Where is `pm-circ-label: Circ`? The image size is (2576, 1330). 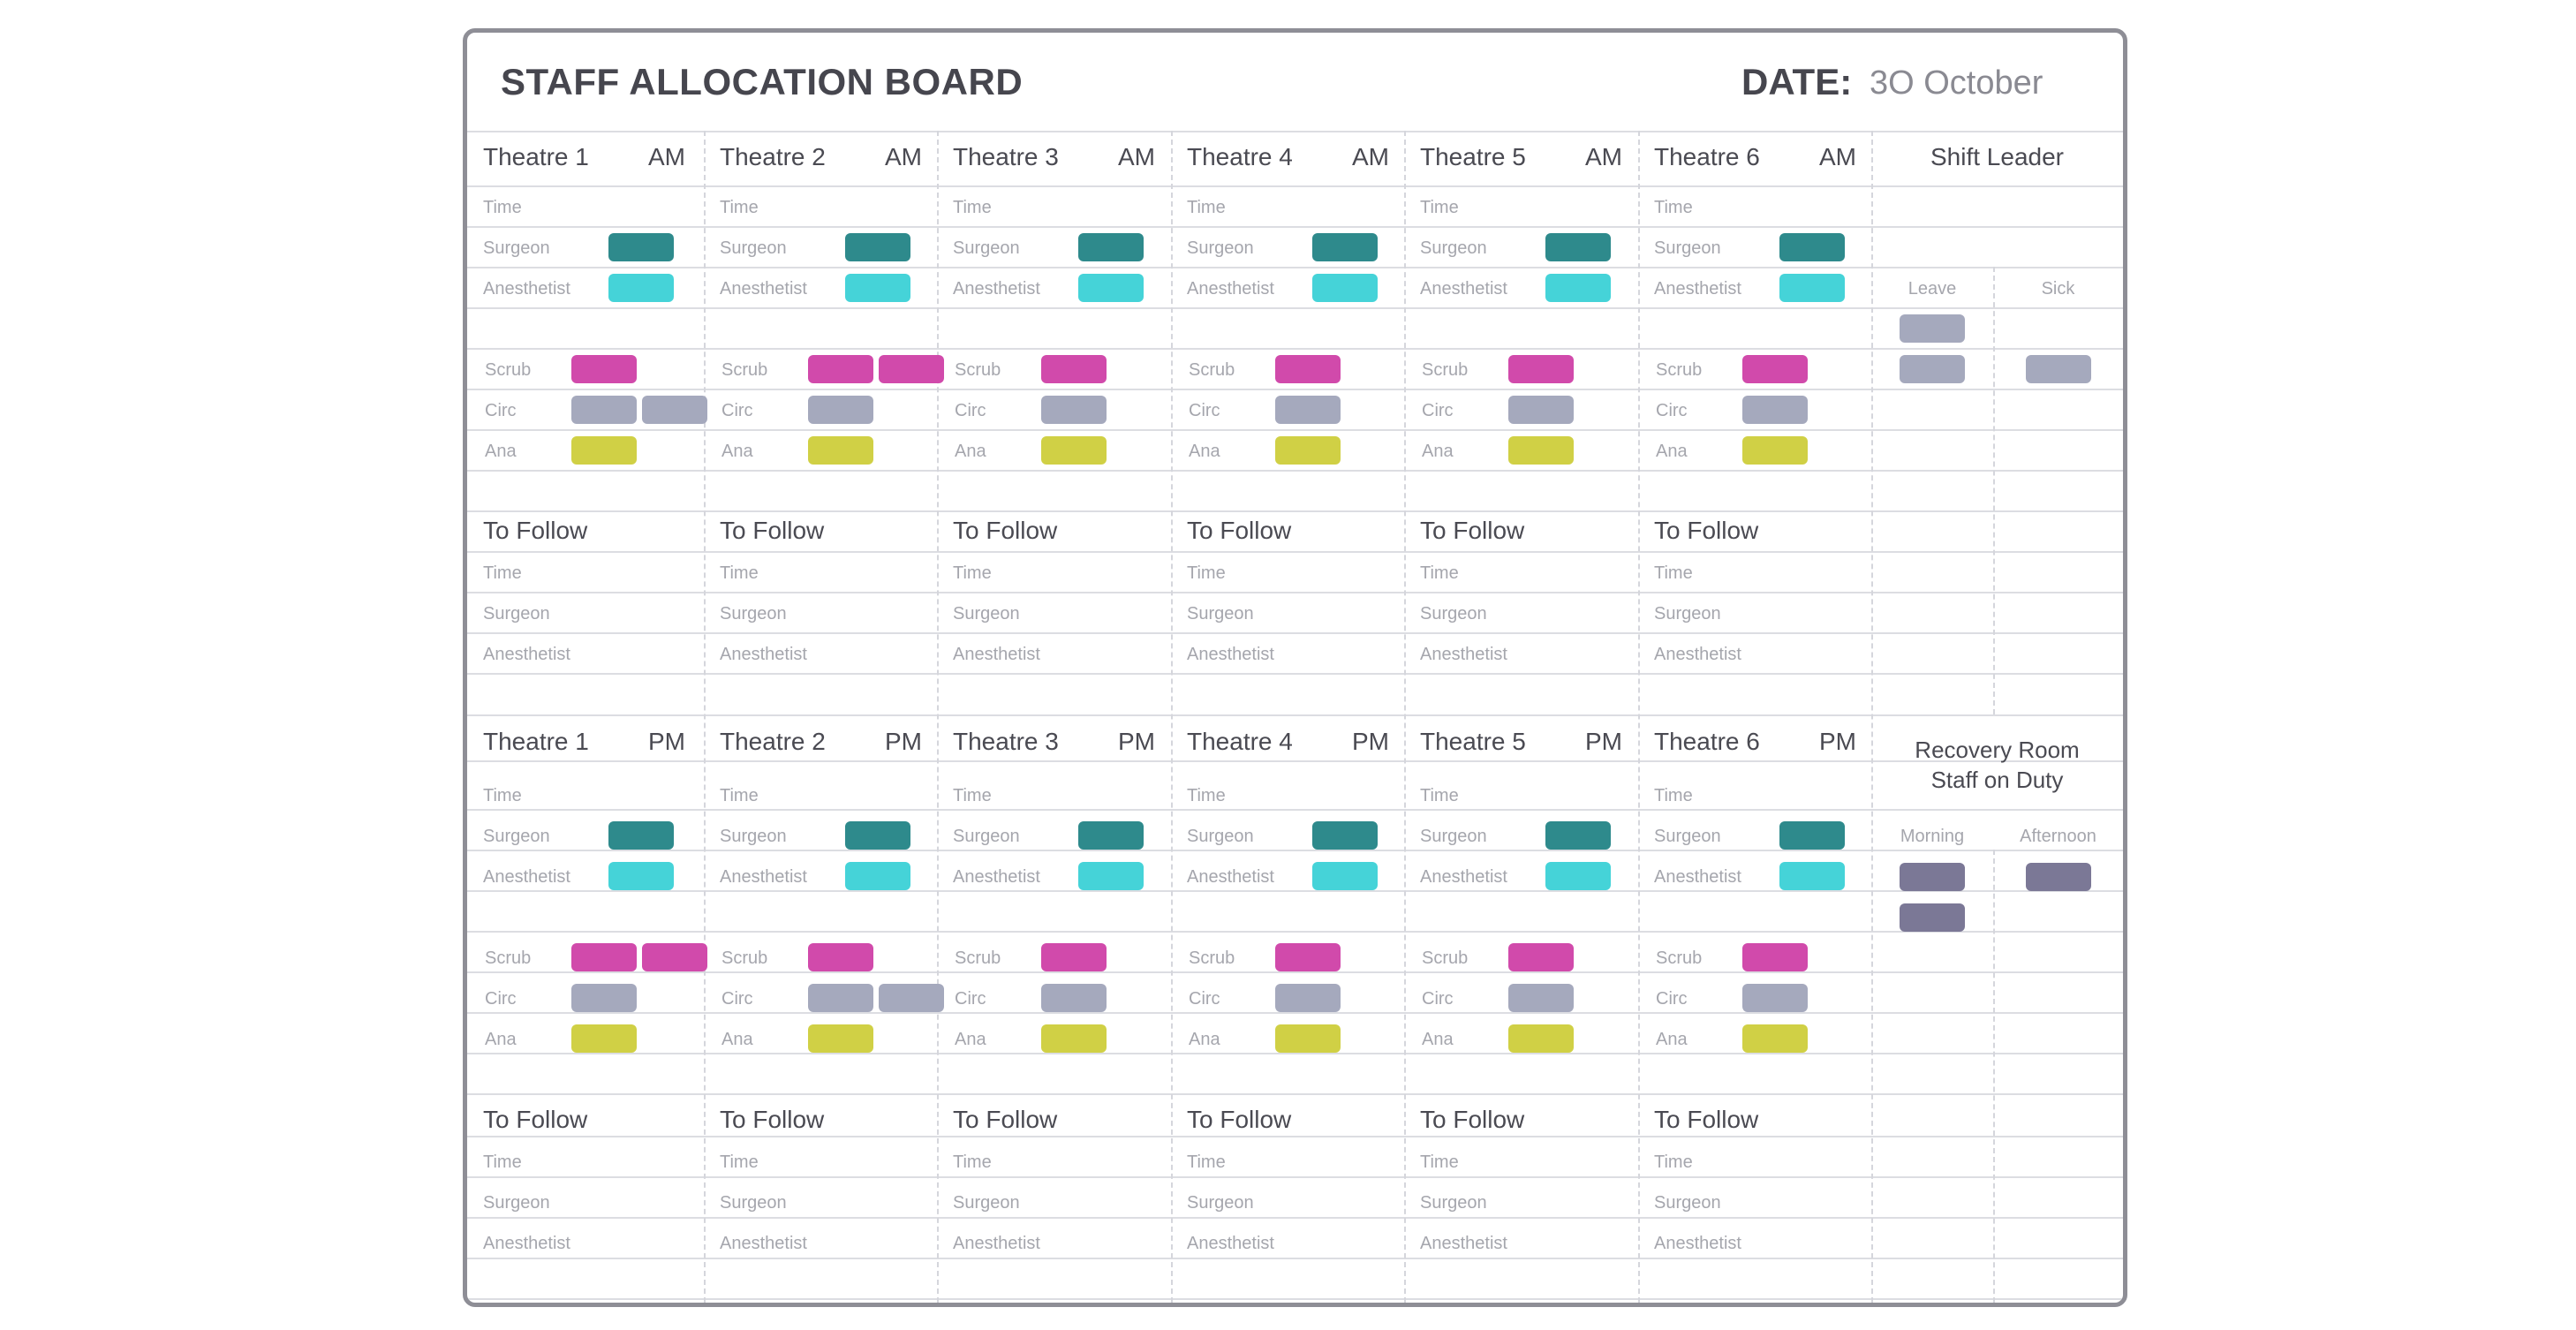 pm-circ-label: Circ is located at coordinates (1672, 999).